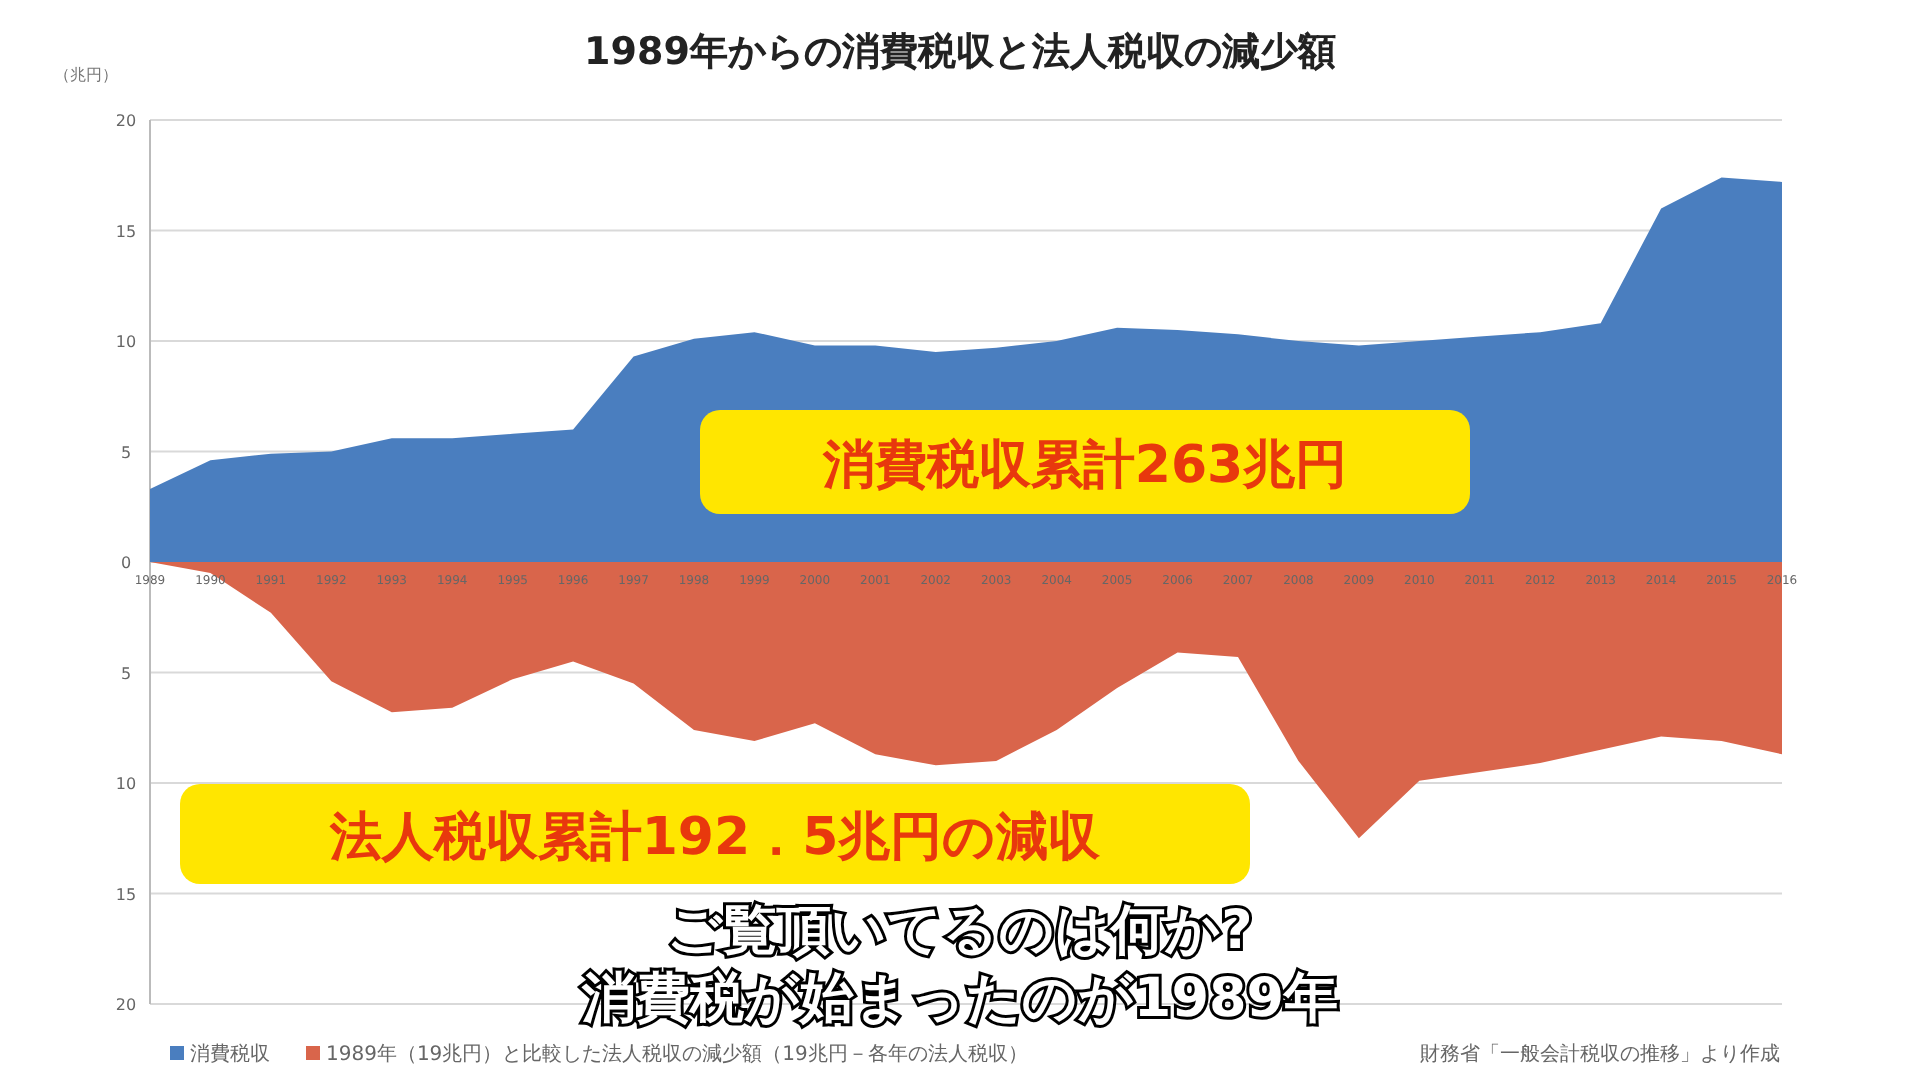 The height and width of the screenshot is (1080, 1920). I want to click on annotation: 消費税が始まったのが1989年, so click(959, 999).